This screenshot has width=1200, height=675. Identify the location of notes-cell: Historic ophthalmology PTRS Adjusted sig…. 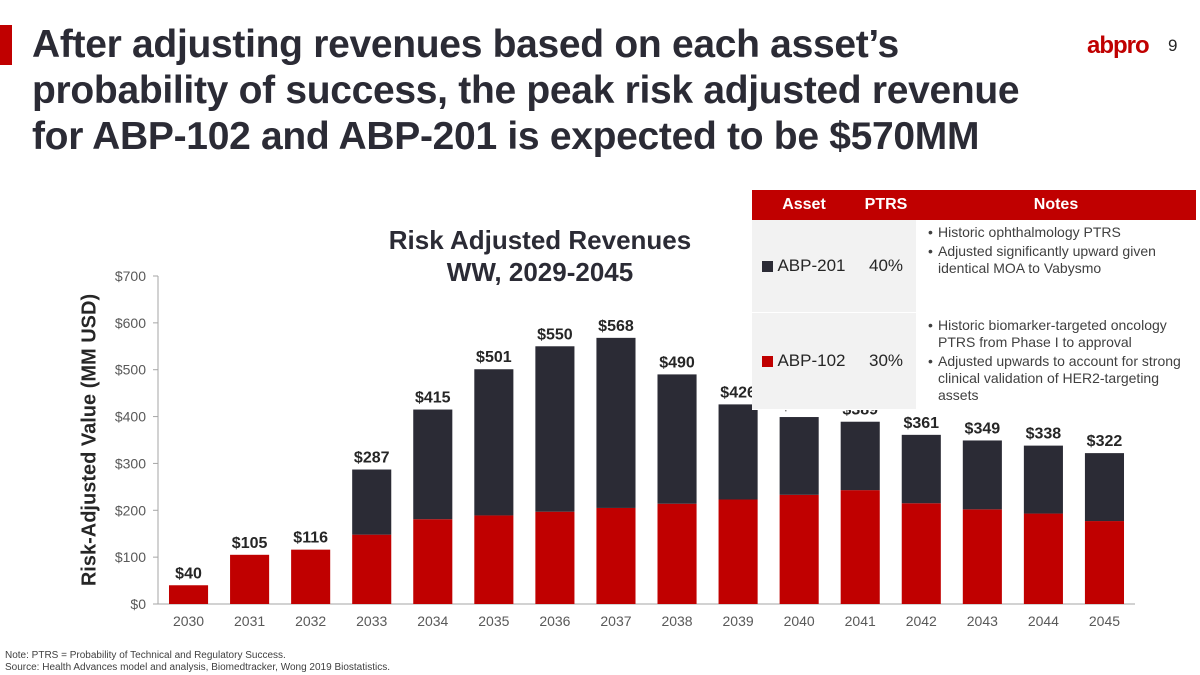
(1056, 266).